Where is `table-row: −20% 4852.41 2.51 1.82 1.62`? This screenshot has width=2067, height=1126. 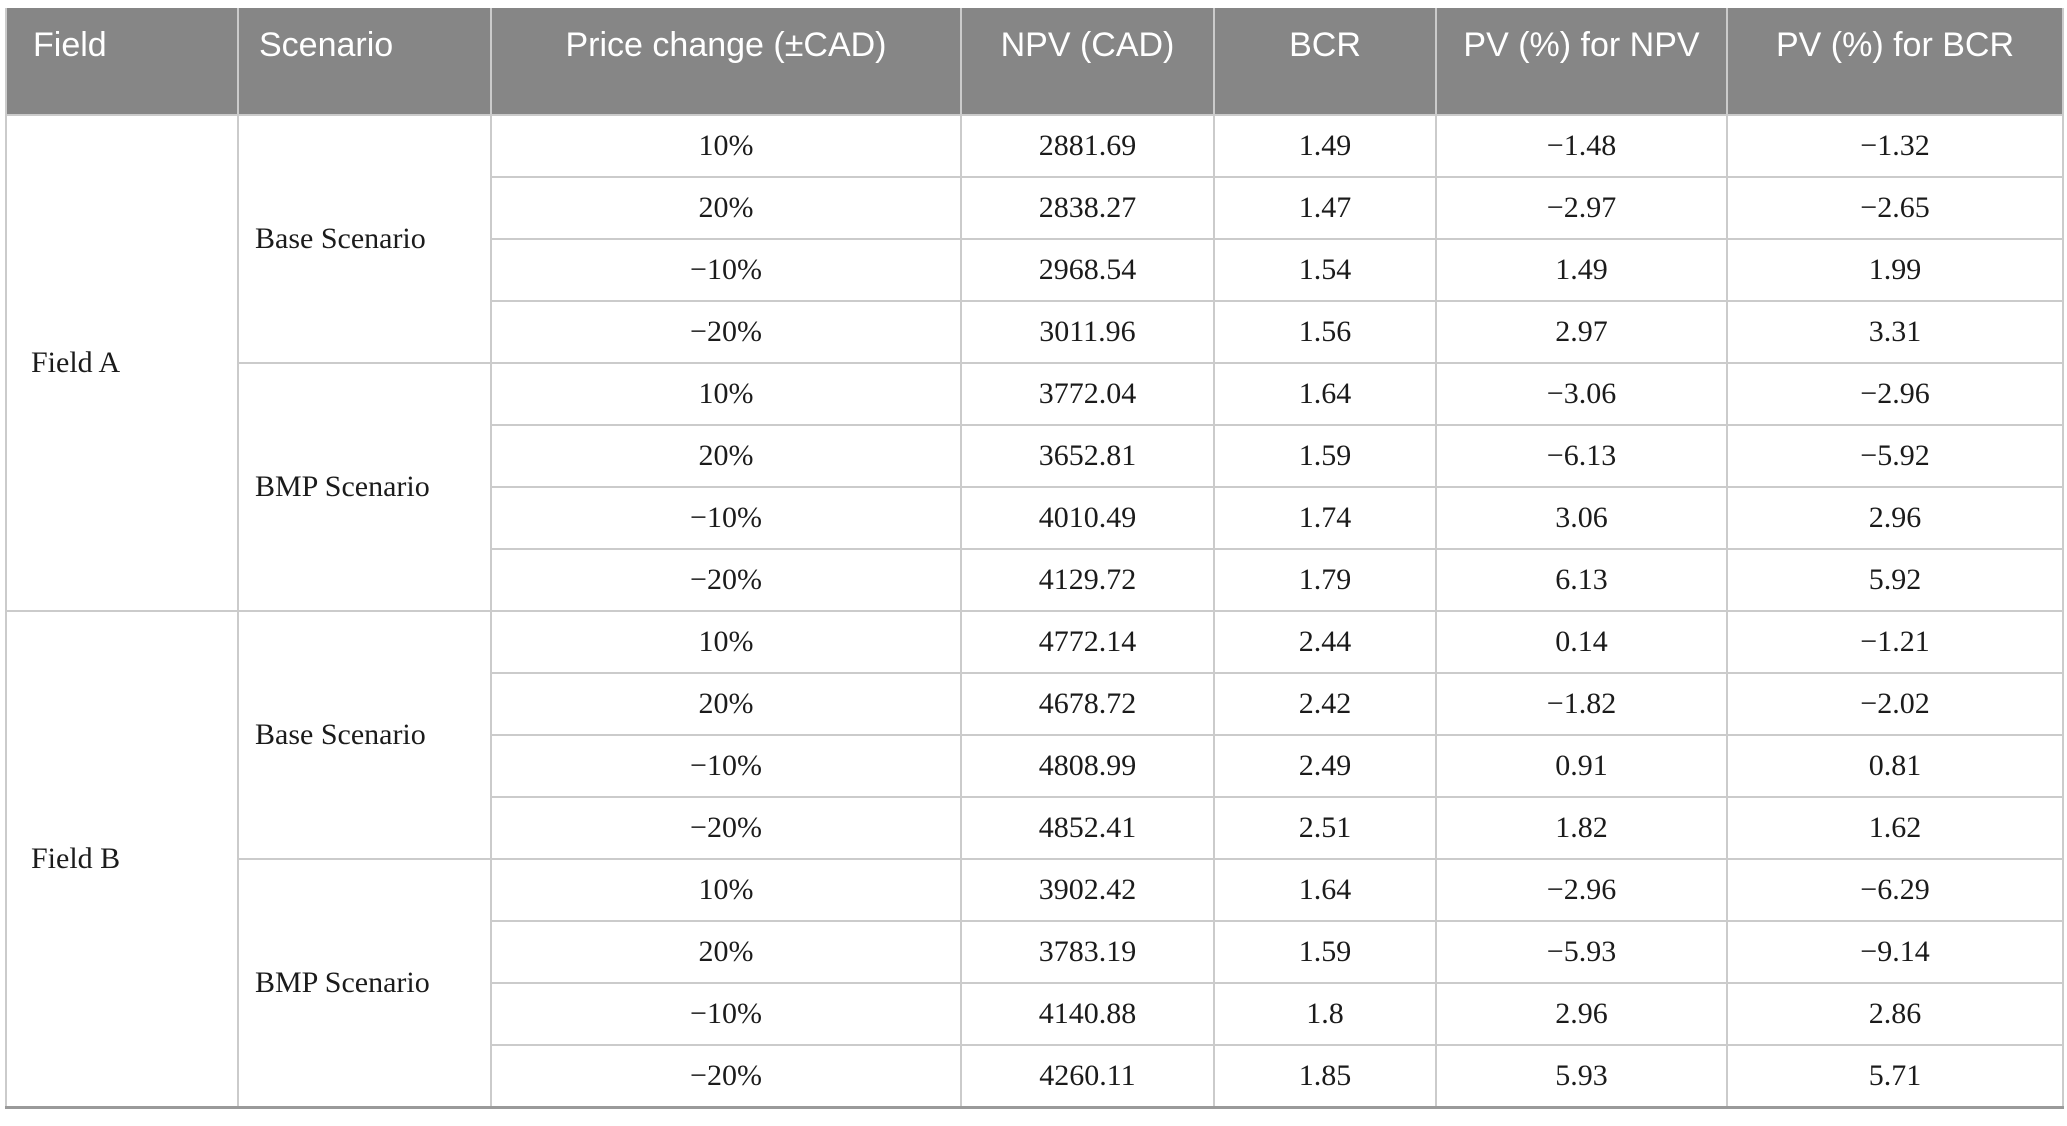 table-row: −20% 4852.41 2.51 1.82 1.62 is located at coordinates (1035, 828).